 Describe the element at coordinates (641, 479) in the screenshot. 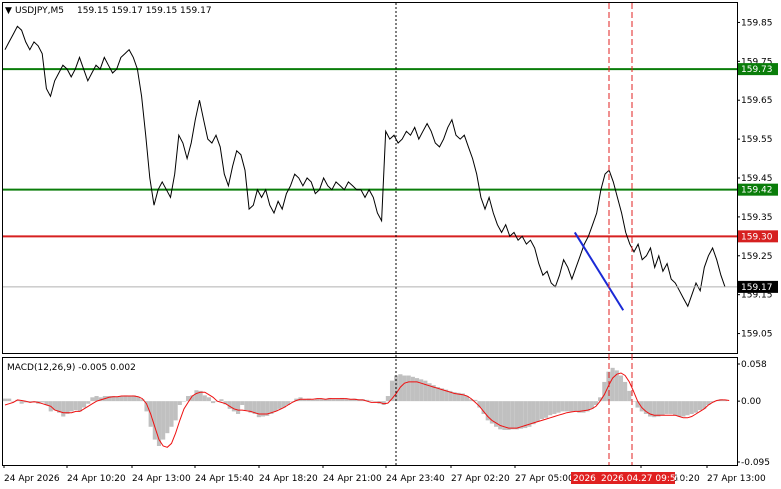

I see `time-highlight-label: 2026.04.27 09:55` at that location.